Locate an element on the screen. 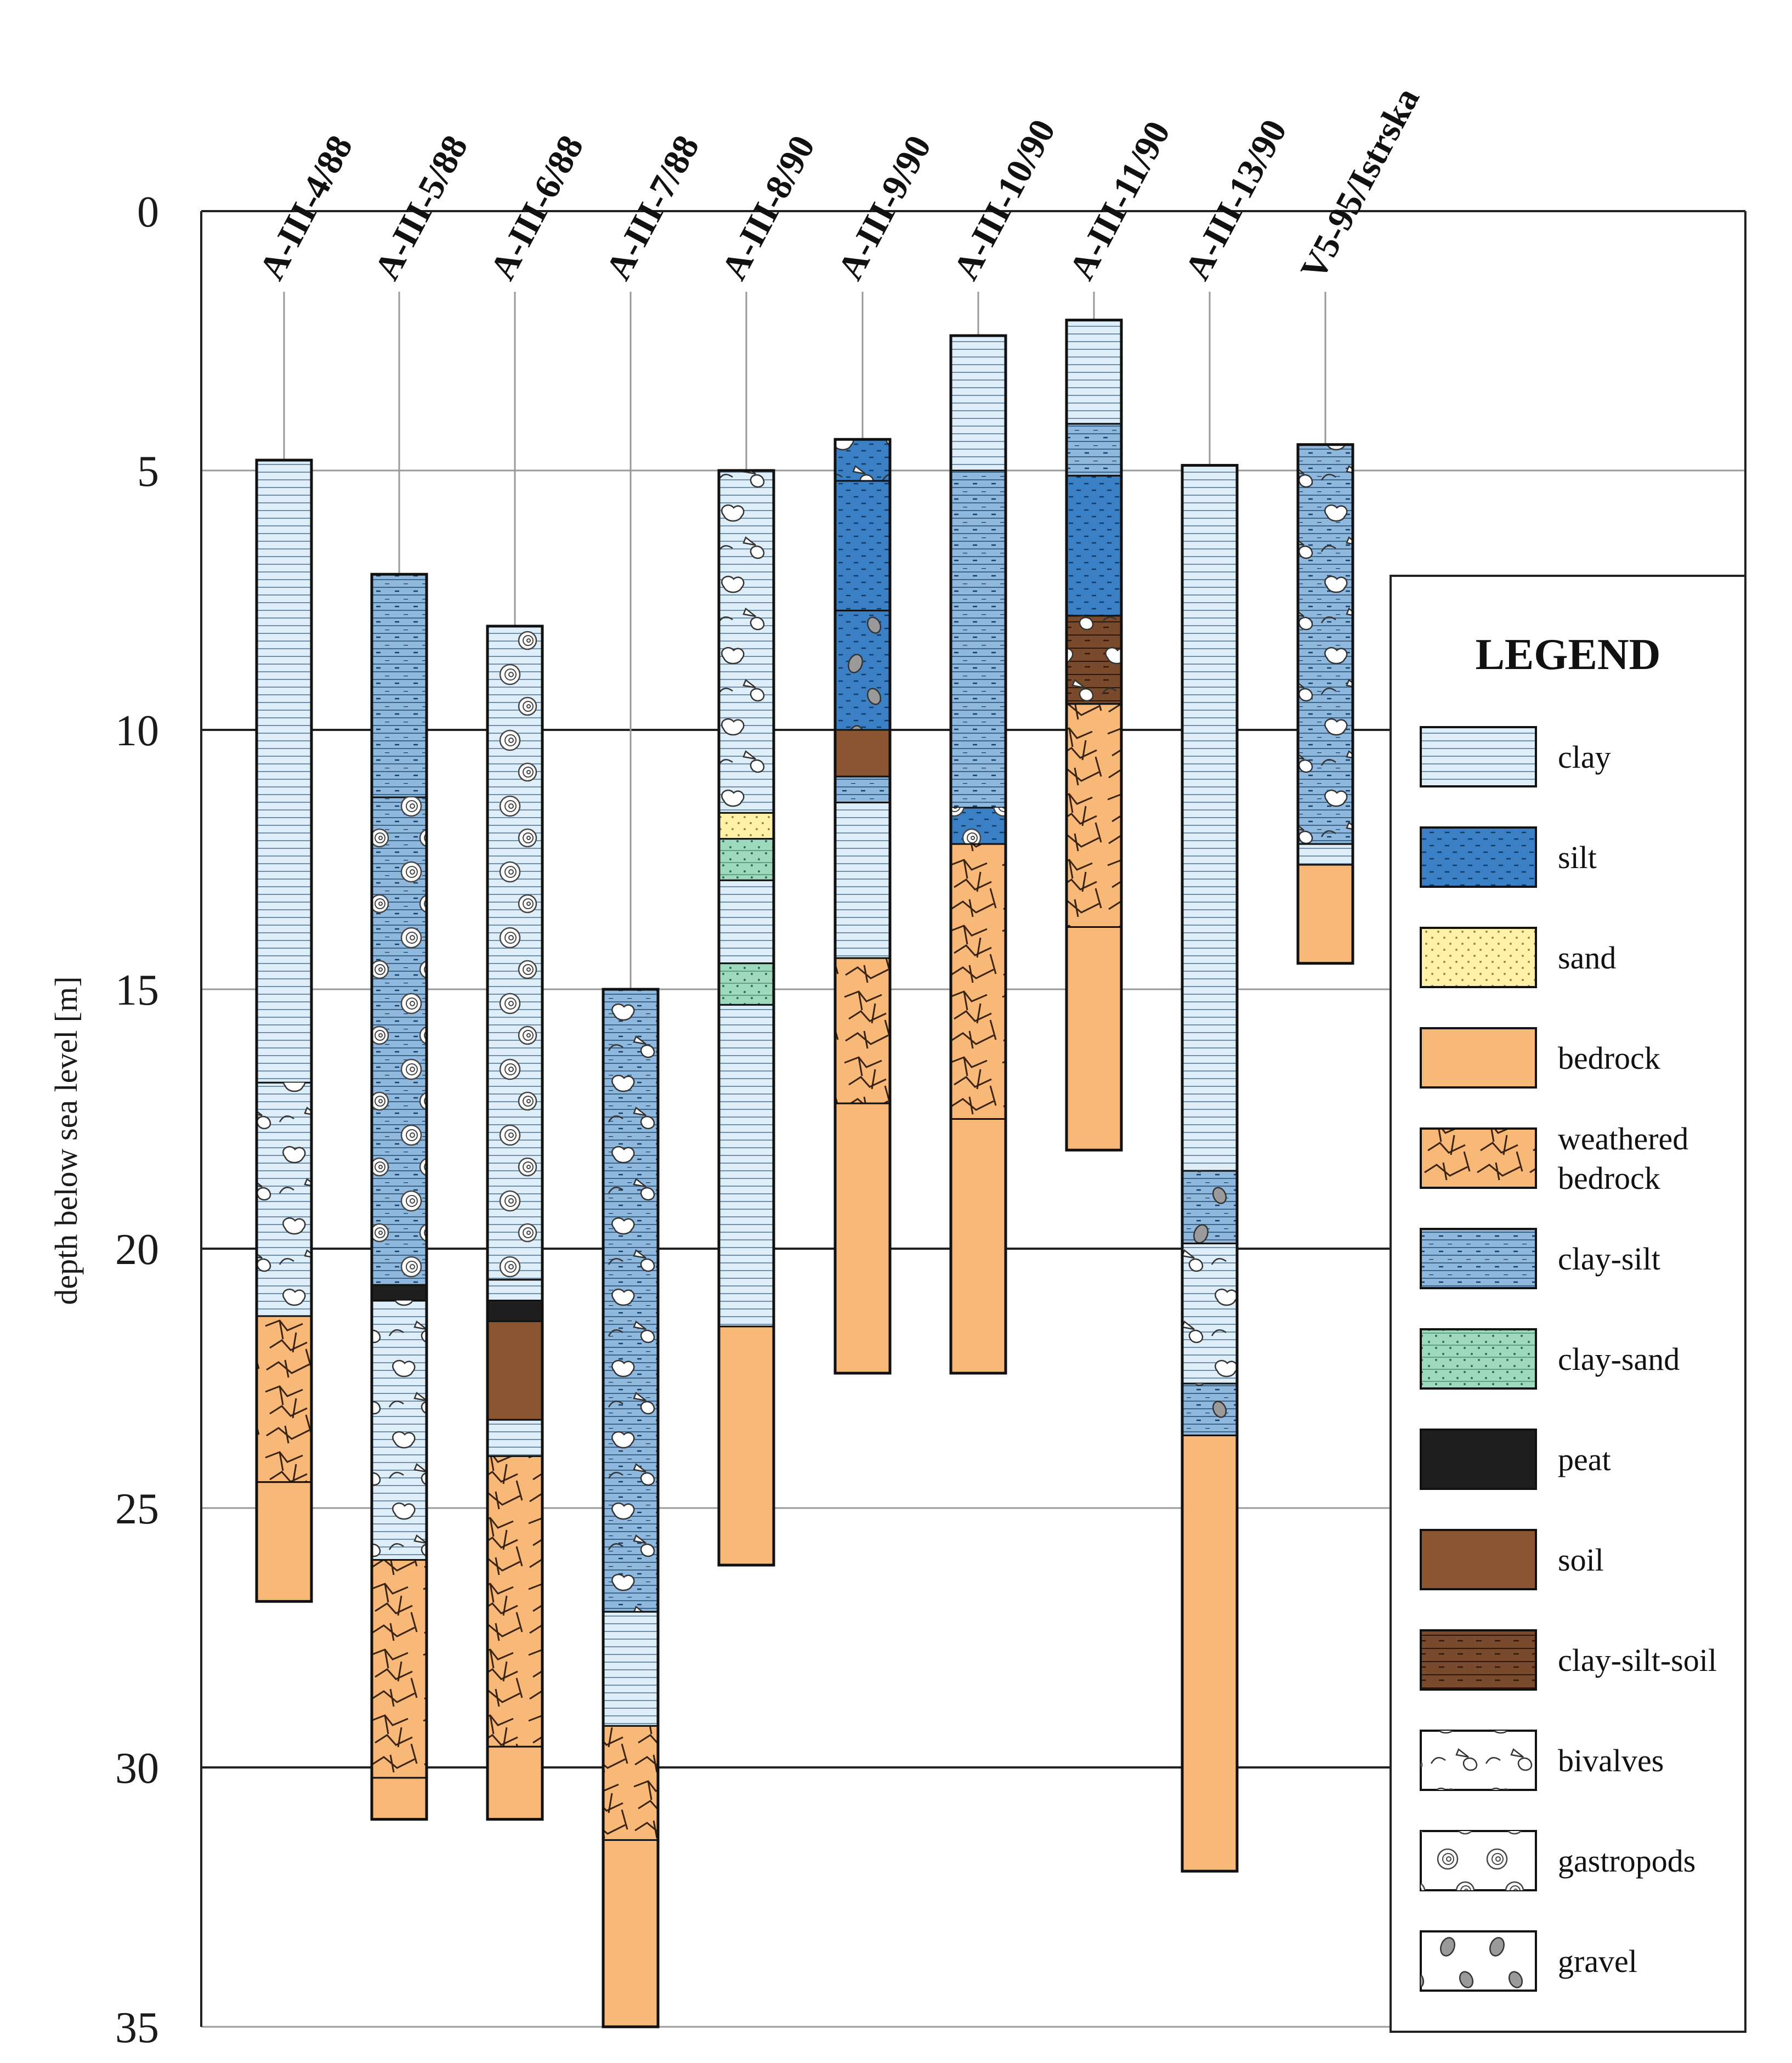 The image size is (1792, 2063). legend-label: bivalves is located at coordinates (1611, 1761).